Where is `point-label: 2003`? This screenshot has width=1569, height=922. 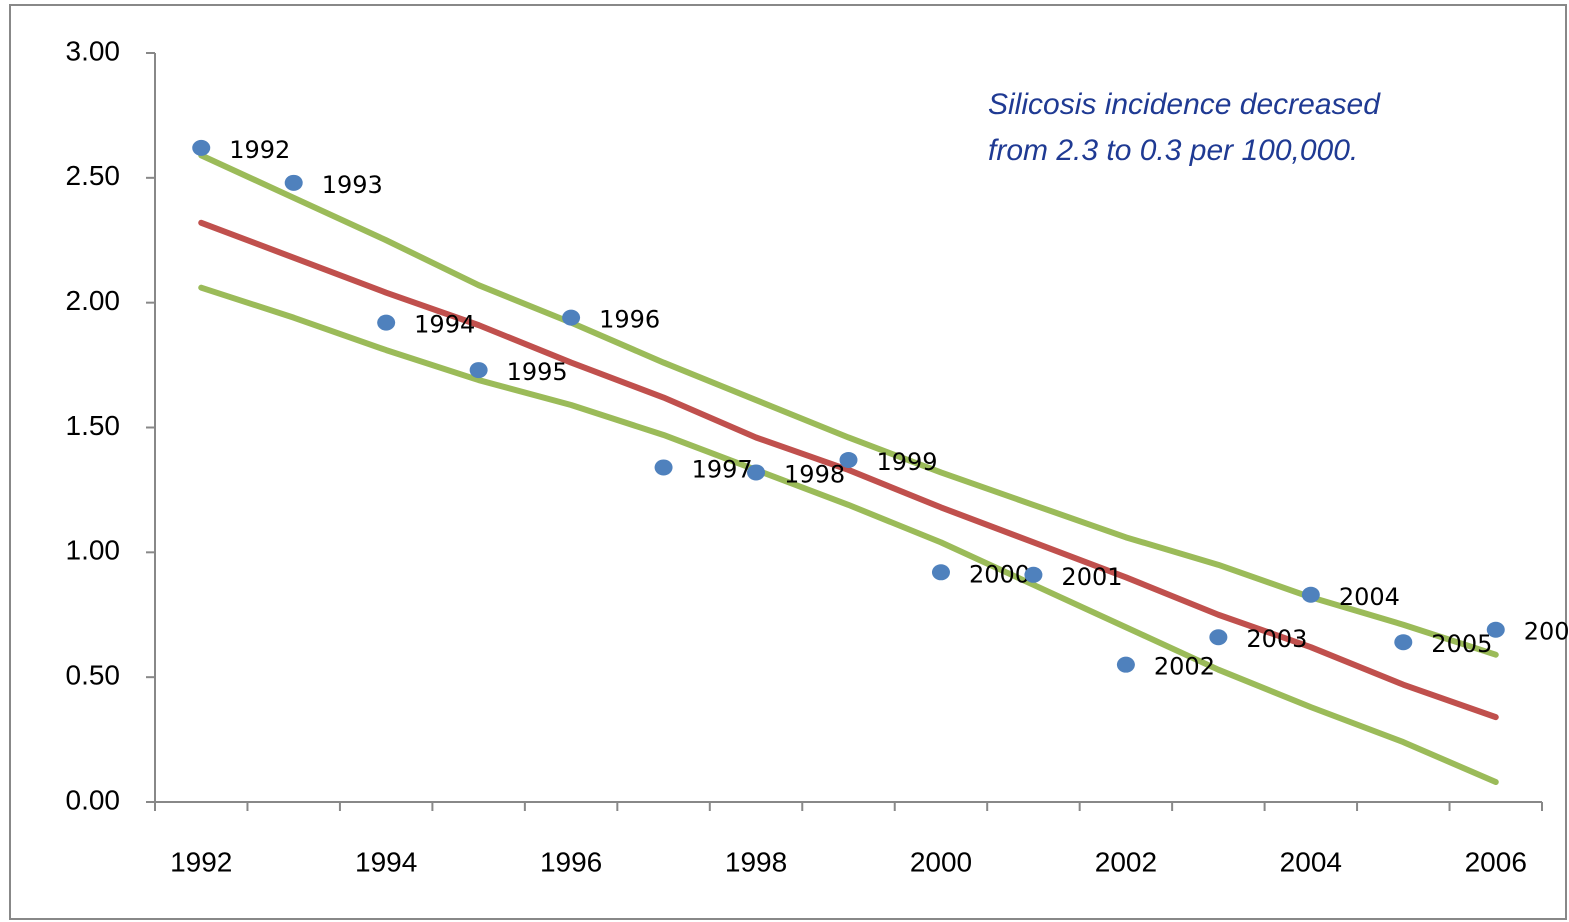
point-label: 2003 is located at coordinates (1276, 639).